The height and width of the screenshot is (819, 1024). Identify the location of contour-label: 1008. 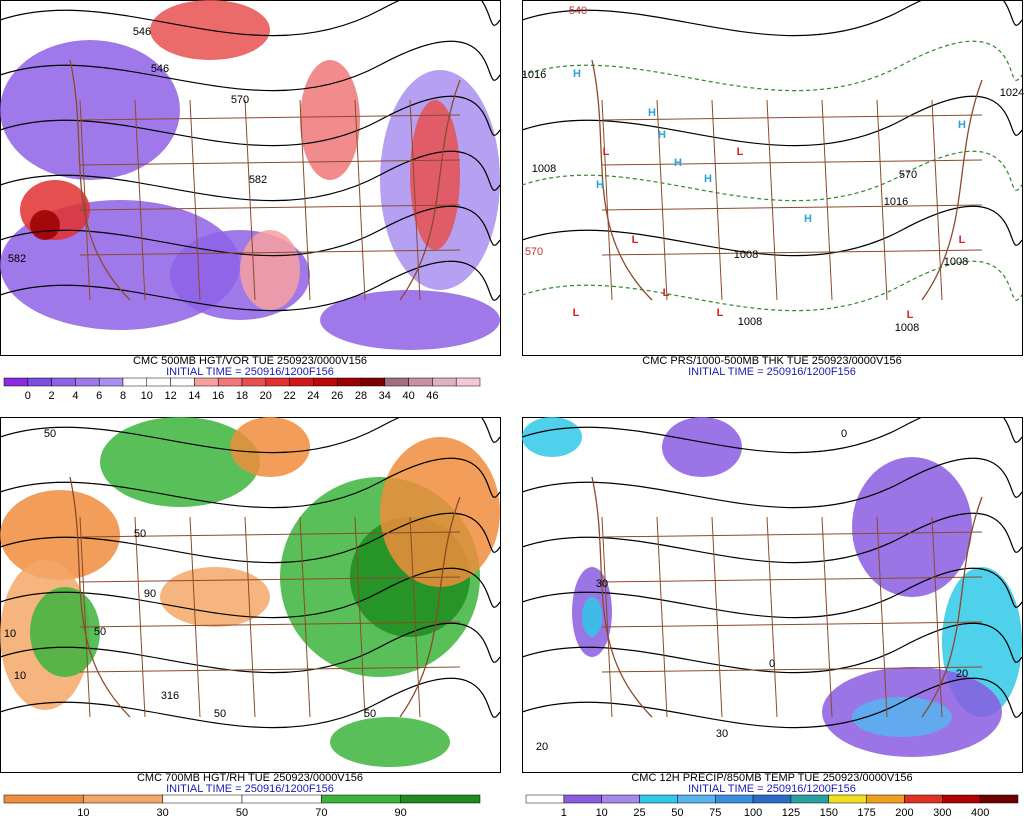
(750, 322).